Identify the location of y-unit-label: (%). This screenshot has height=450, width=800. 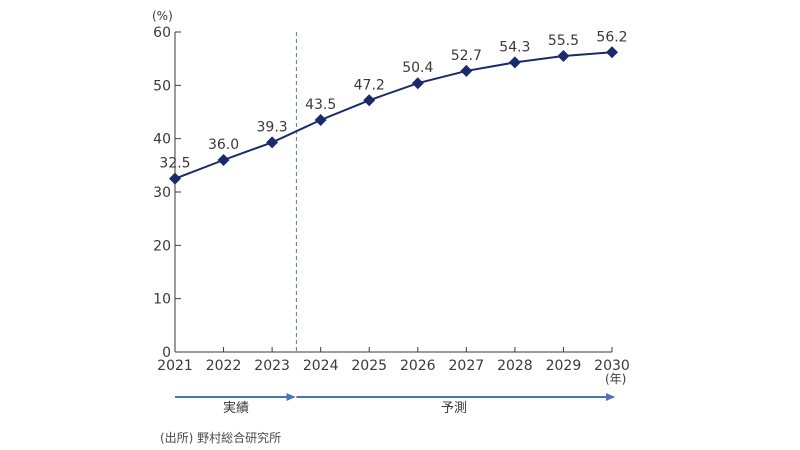
(162, 16).